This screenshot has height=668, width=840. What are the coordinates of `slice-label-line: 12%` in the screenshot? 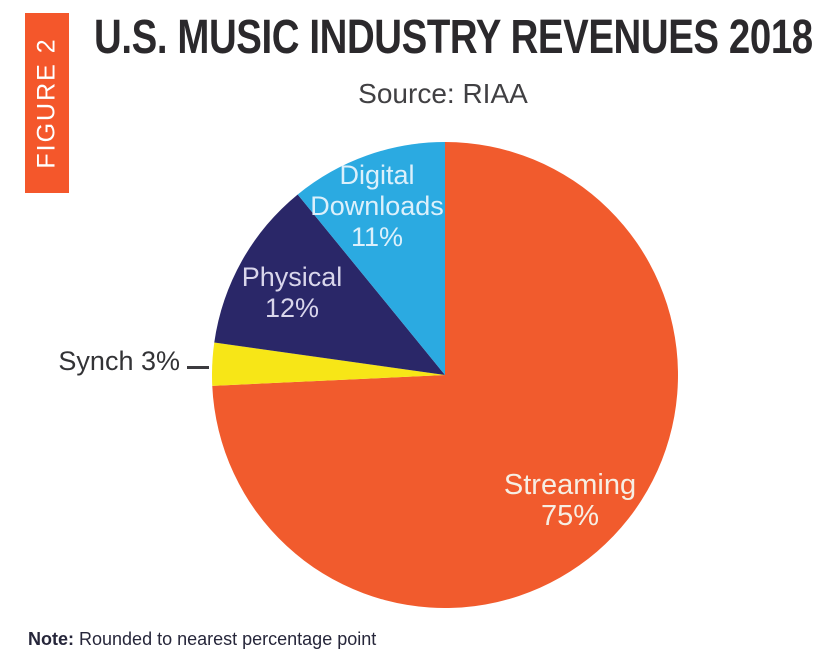 It's located at (292, 308).